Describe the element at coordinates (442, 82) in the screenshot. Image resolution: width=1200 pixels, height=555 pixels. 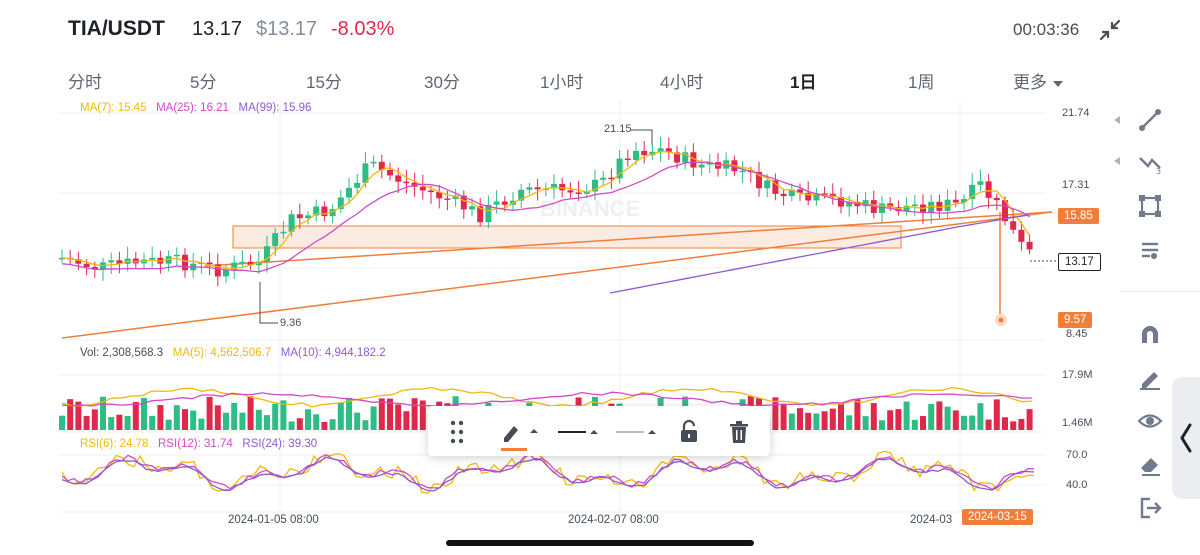
I see `tab-30m: 30分` at that location.